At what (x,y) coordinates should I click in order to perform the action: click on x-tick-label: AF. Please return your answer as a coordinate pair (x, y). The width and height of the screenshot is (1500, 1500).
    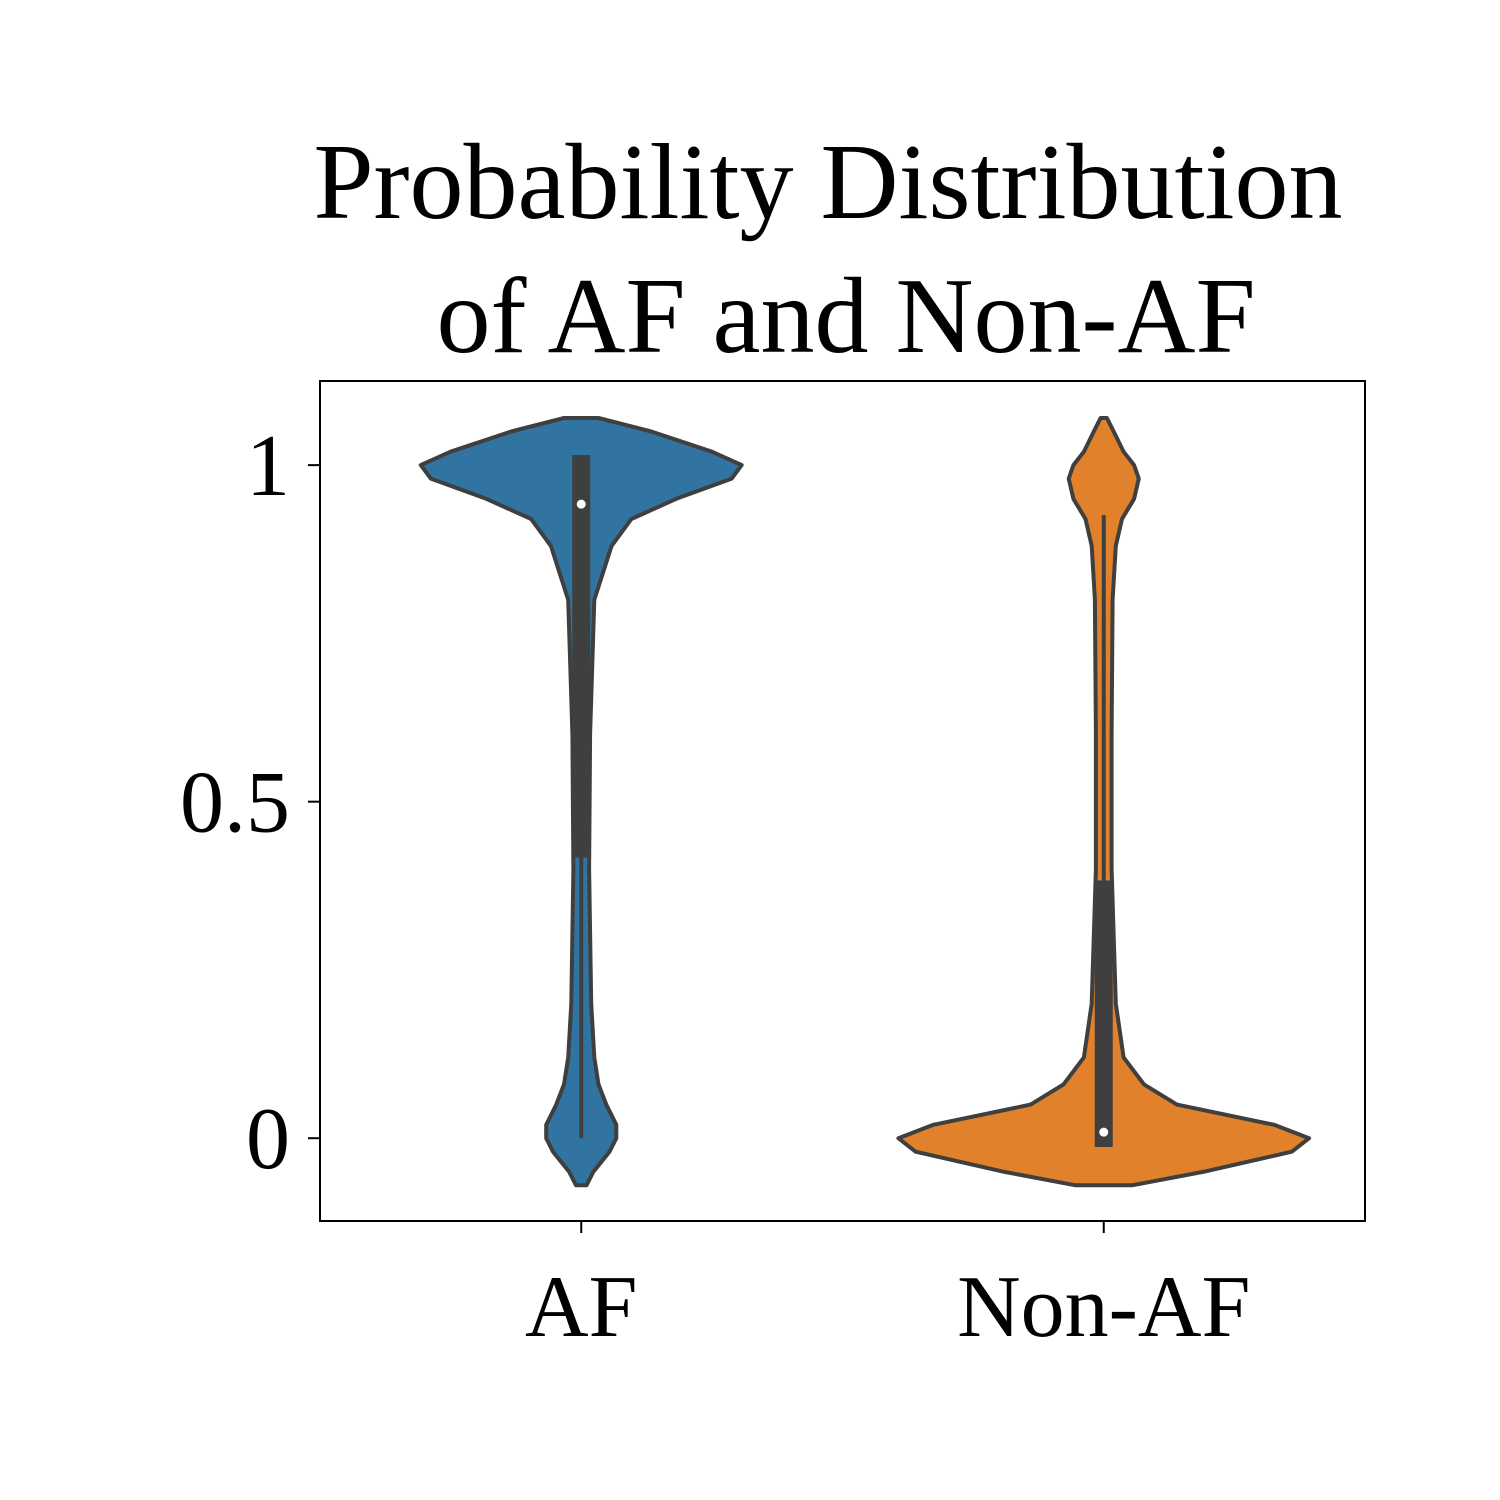
    Looking at the image, I should click on (581, 1307).